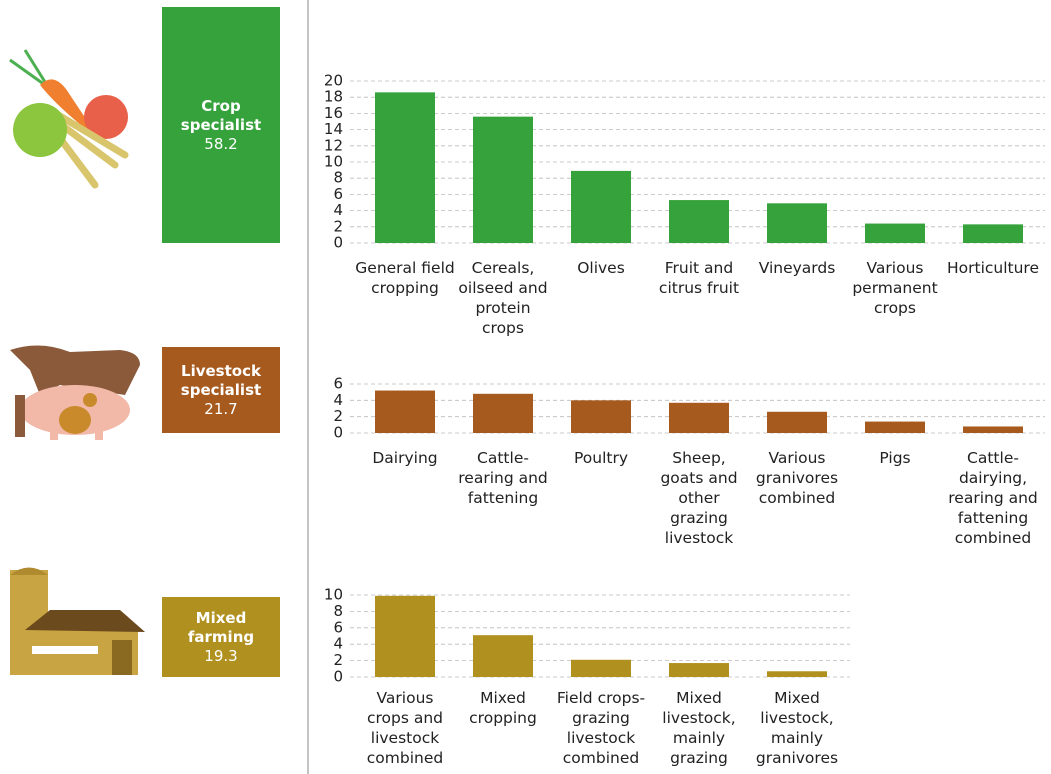 This screenshot has width=1051, height=774. Describe the element at coordinates (503, 298) in the screenshot. I see `x-tick-label: Cereals, oilseed and protein crops` at that location.